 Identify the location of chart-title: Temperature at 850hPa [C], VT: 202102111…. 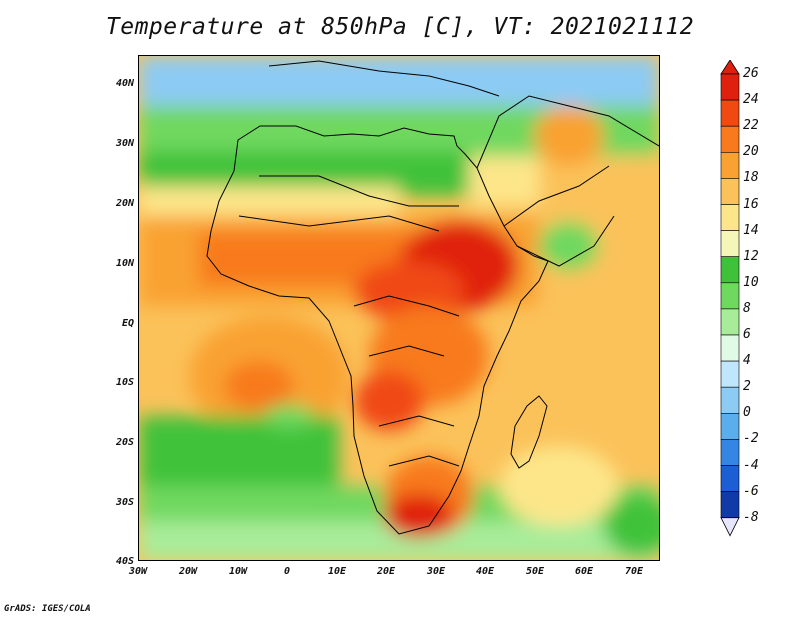
(400, 27).